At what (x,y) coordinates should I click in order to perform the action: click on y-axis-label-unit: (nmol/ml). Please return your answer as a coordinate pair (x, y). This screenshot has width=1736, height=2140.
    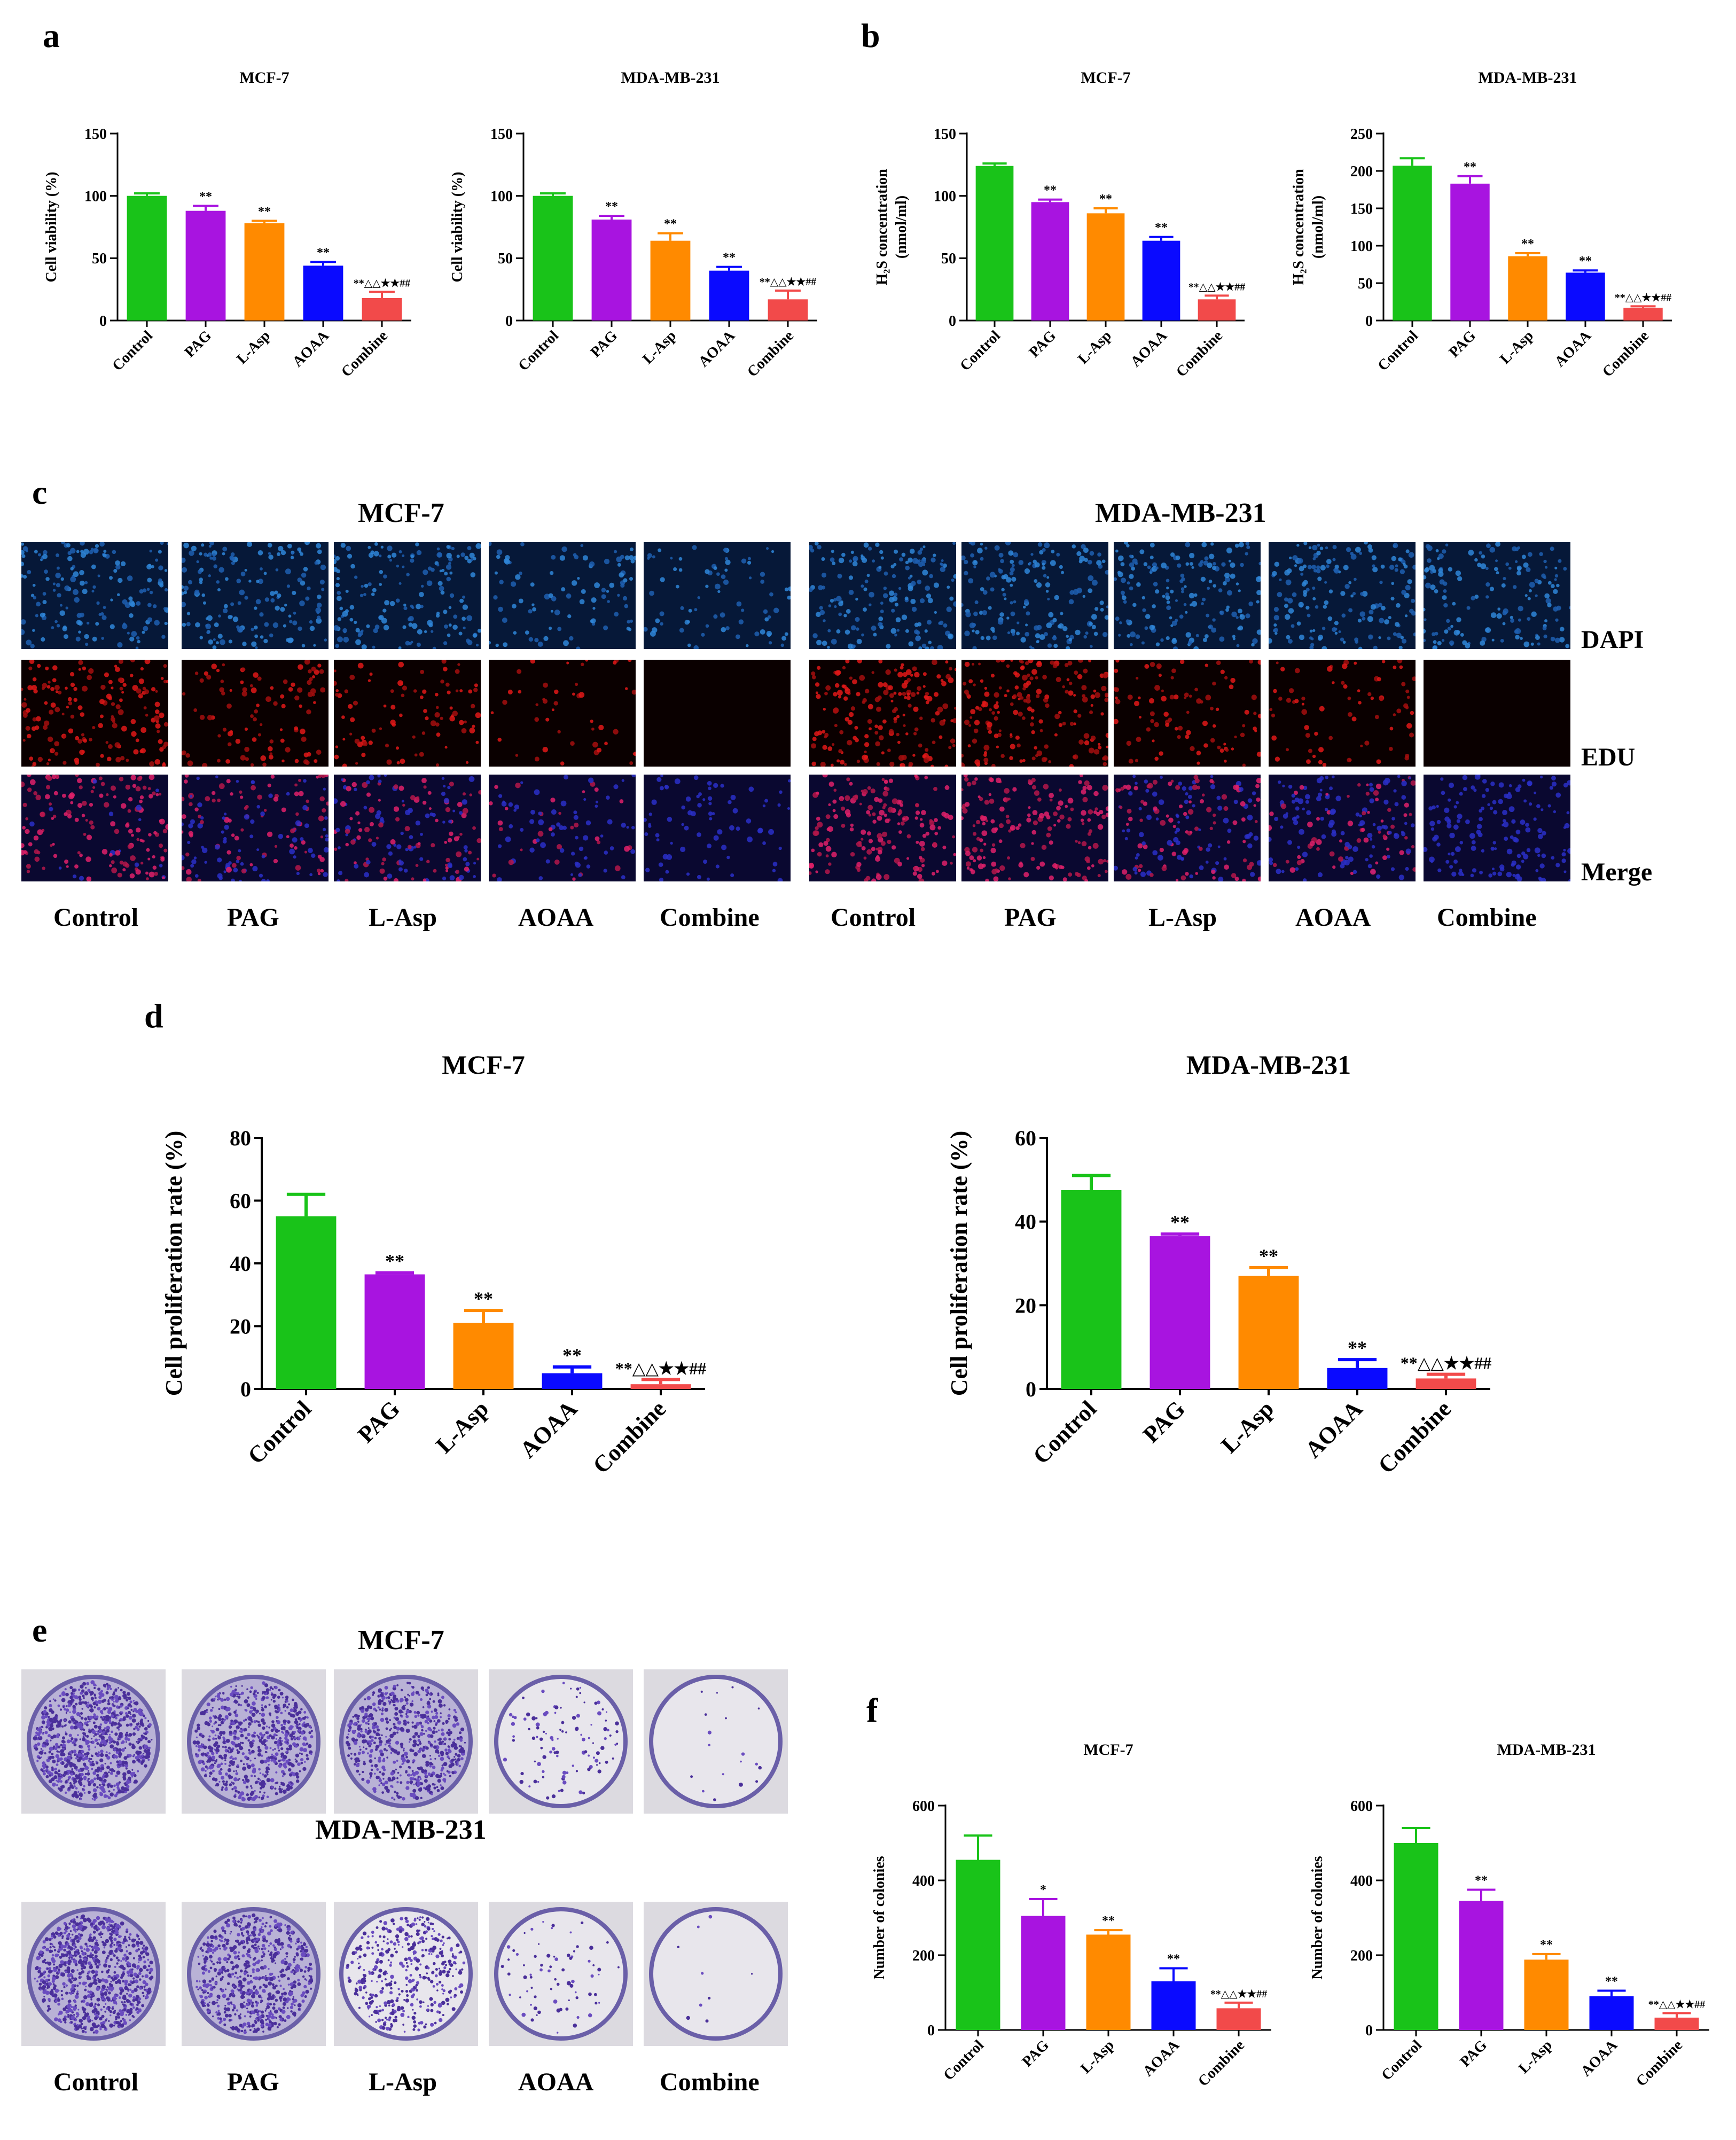
    Looking at the image, I should click on (1318, 228).